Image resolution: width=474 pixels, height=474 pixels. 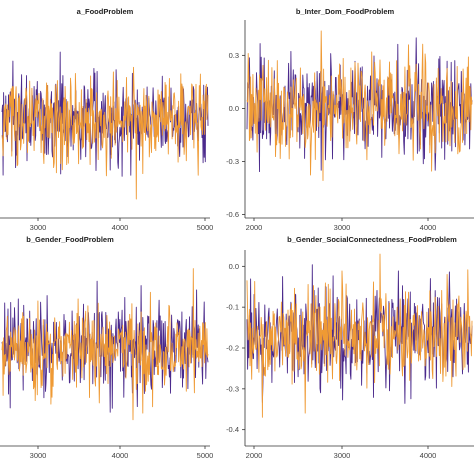 What do you see at coordinates (345, 11) in the screenshot?
I see `panel-title: b_Inter_Dom_FoodProblem` at bounding box center [345, 11].